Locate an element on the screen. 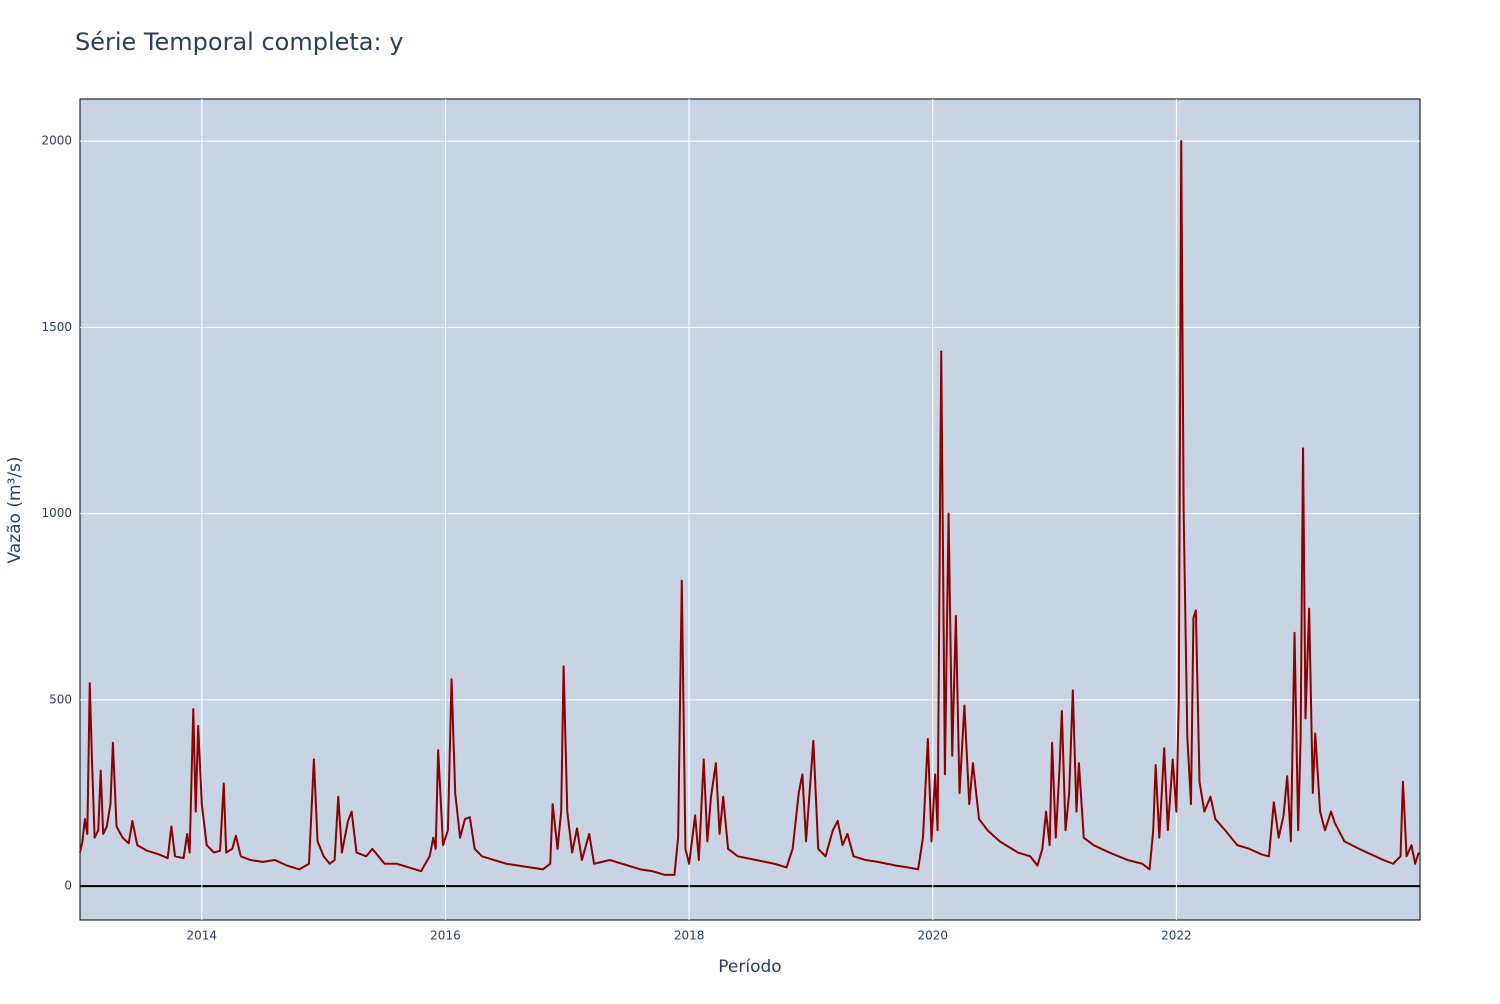  x-tick-label: 2022 is located at coordinates (1176, 936).